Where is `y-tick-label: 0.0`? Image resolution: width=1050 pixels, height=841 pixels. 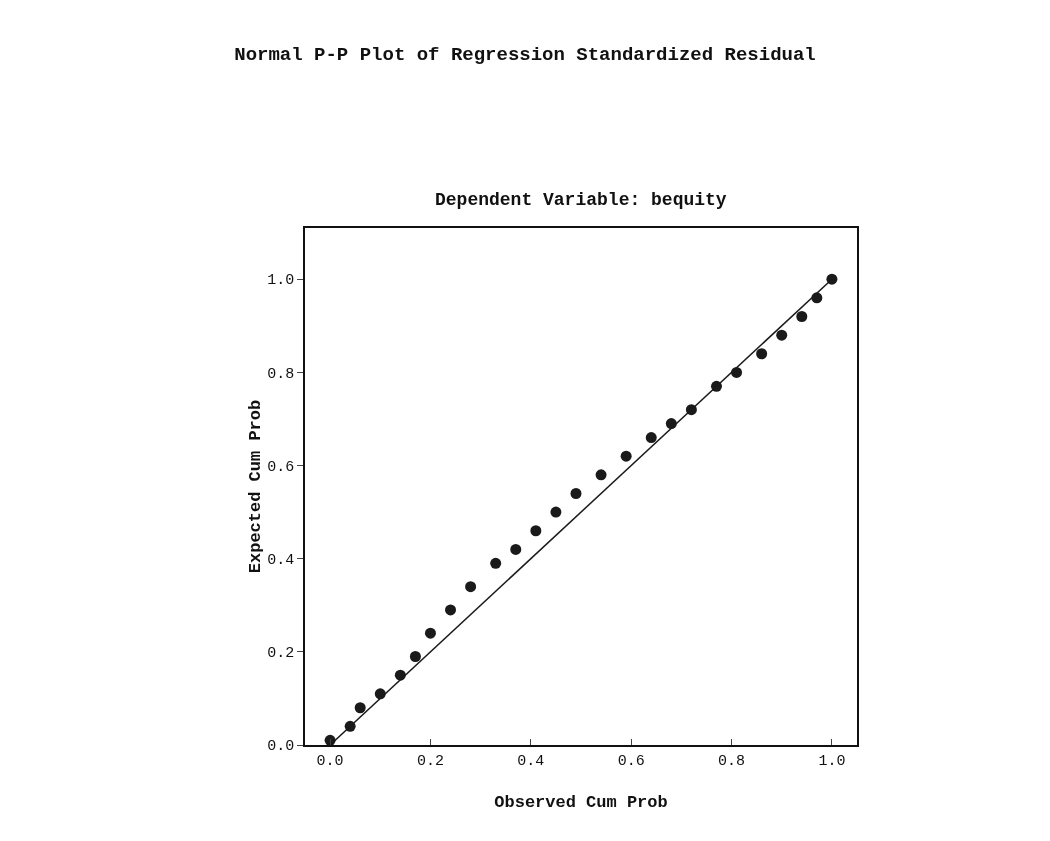 y-tick-label: 0.0 is located at coordinates (281, 747).